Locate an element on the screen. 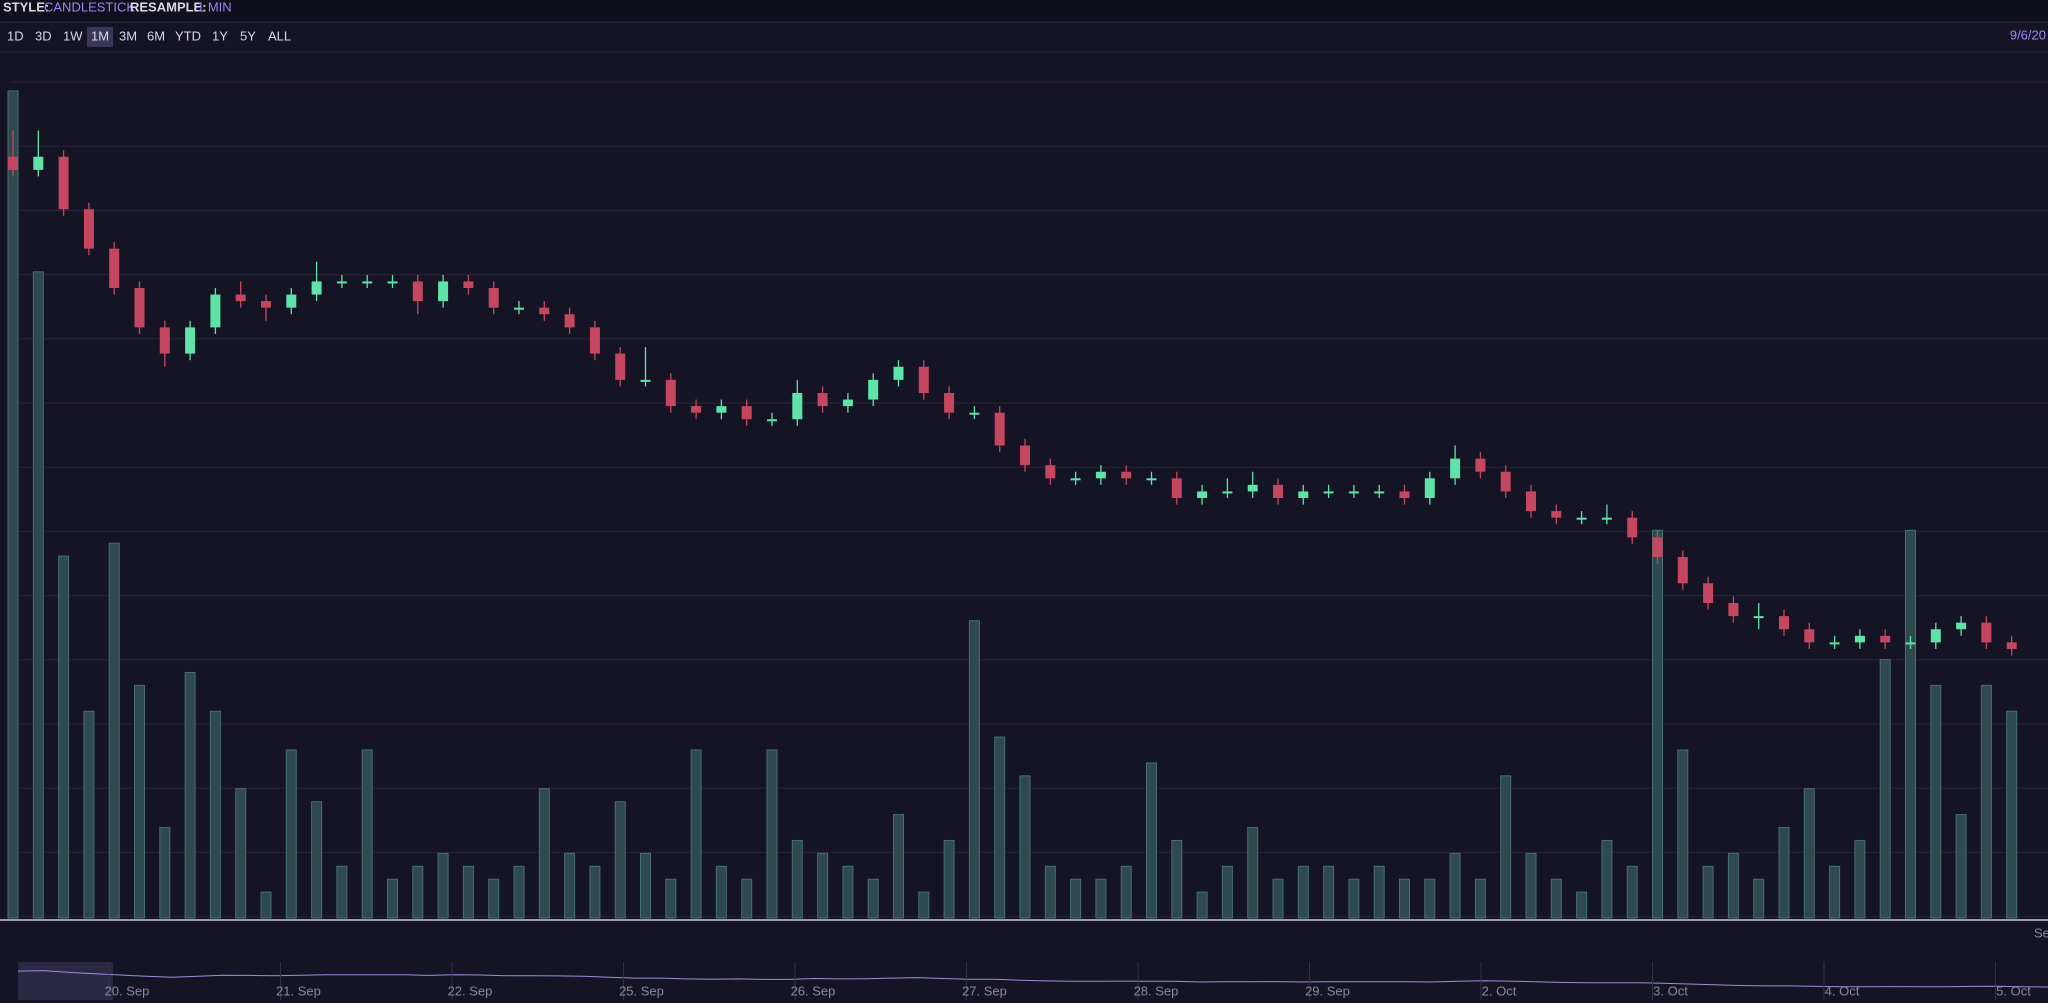 The width and height of the screenshot is (2048, 1003). range-button: 1D is located at coordinates (15, 35).